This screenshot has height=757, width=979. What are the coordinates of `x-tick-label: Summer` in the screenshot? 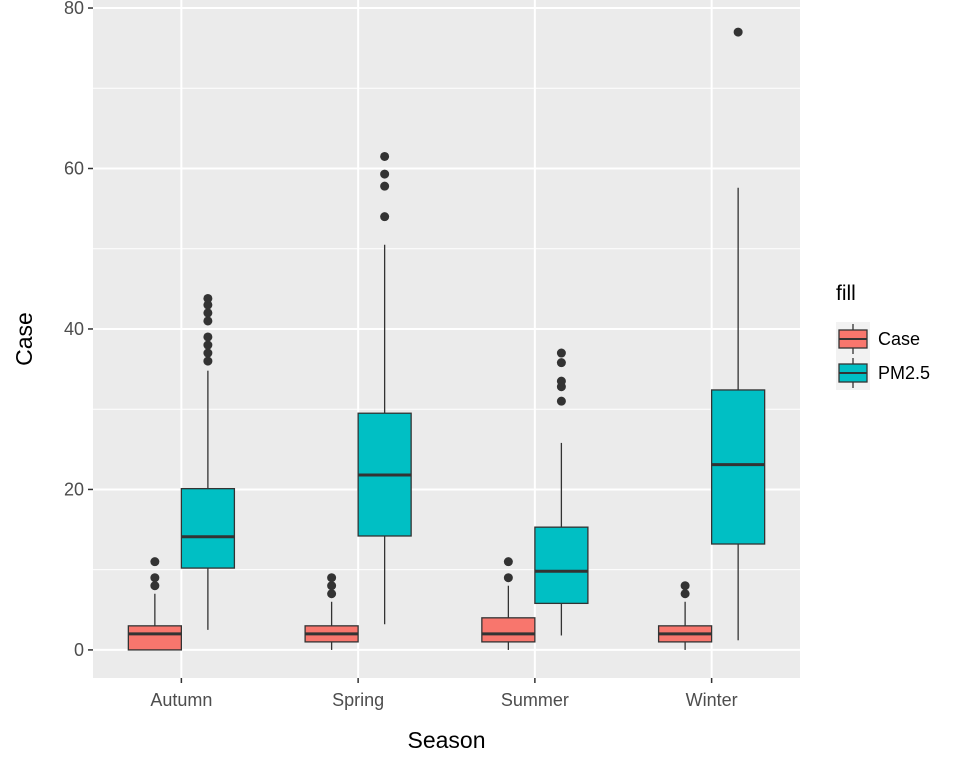 It's located at (535, 700).